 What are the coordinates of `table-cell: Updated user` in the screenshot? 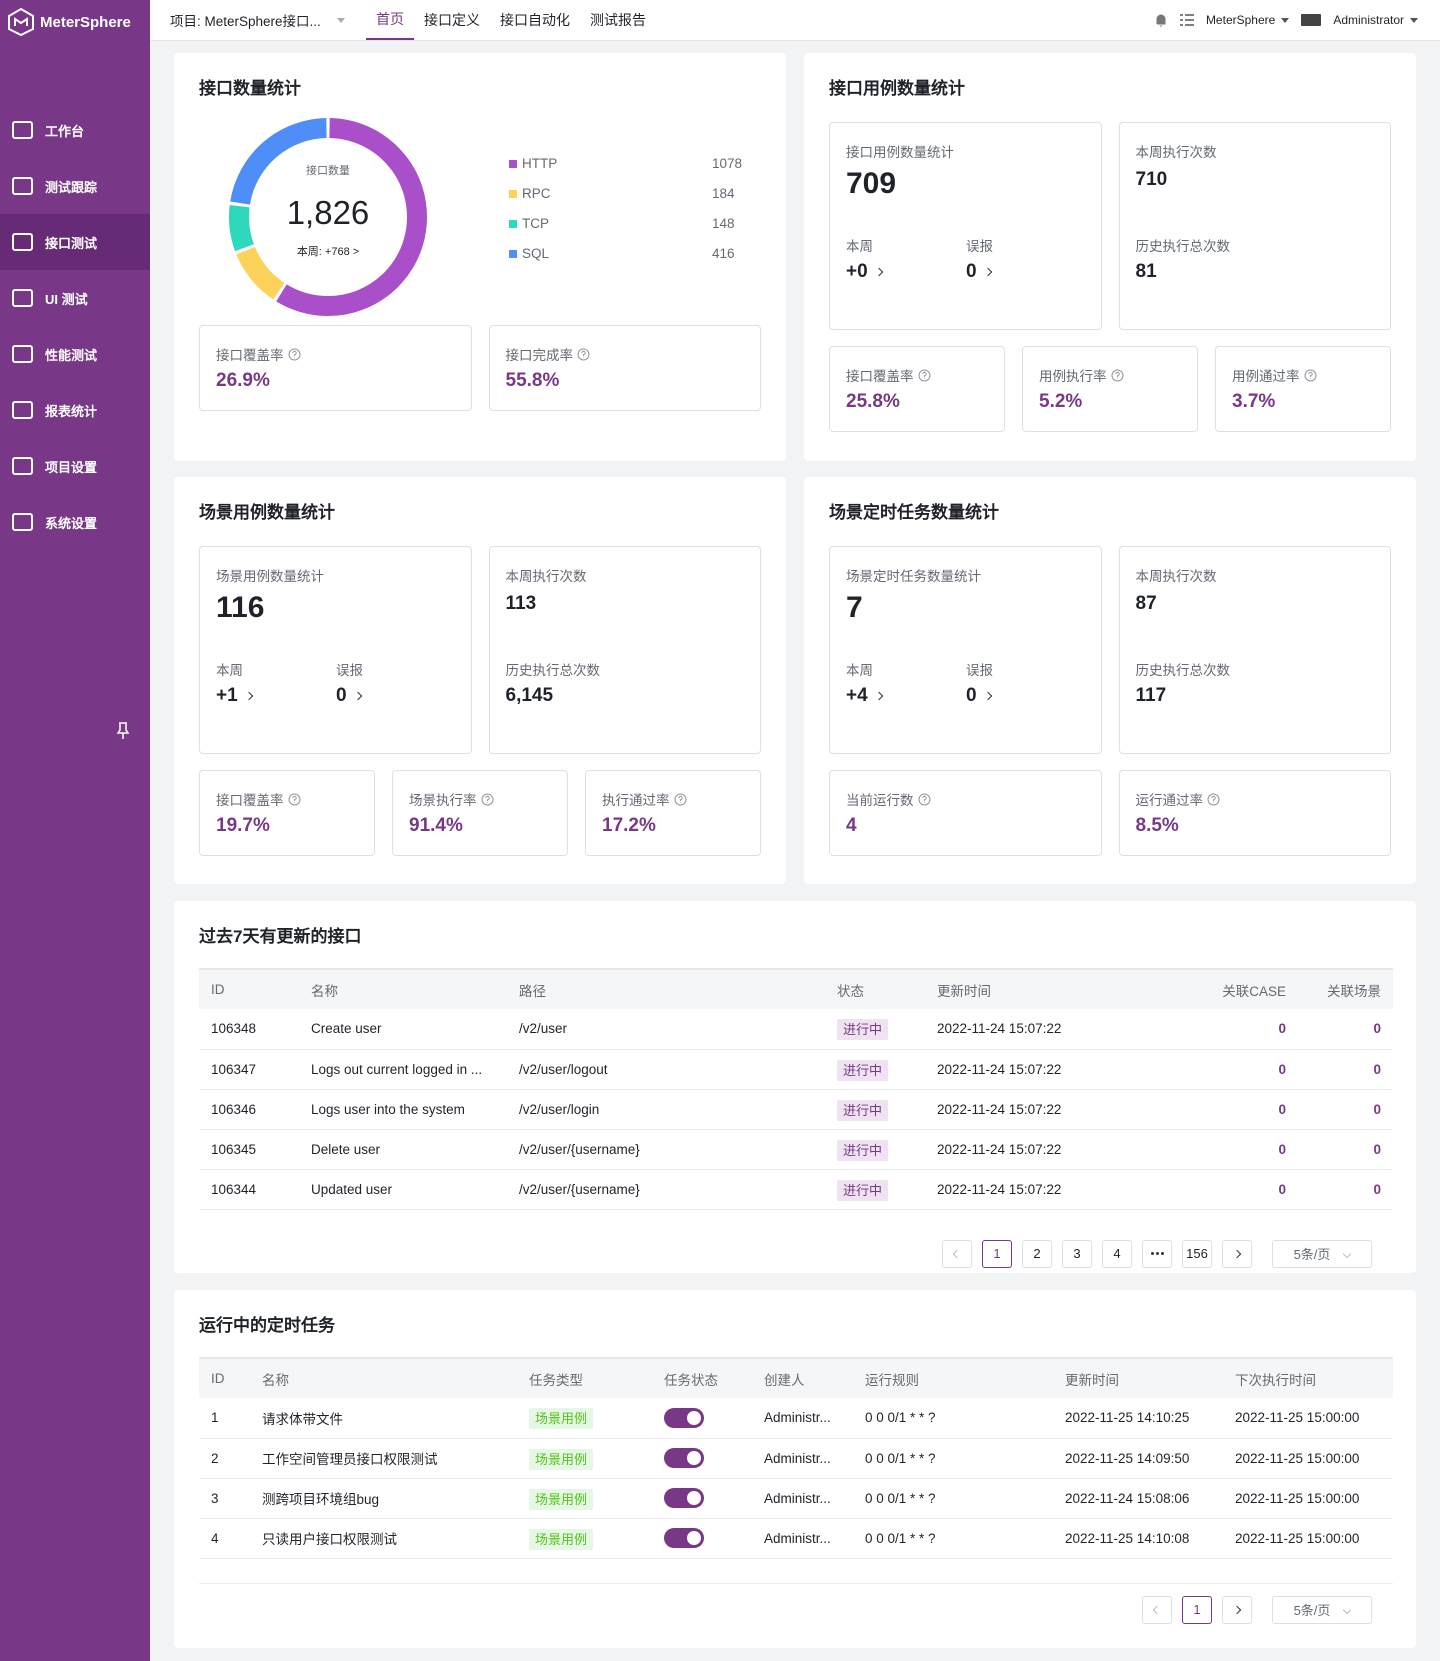 It's located at (403, 1189).